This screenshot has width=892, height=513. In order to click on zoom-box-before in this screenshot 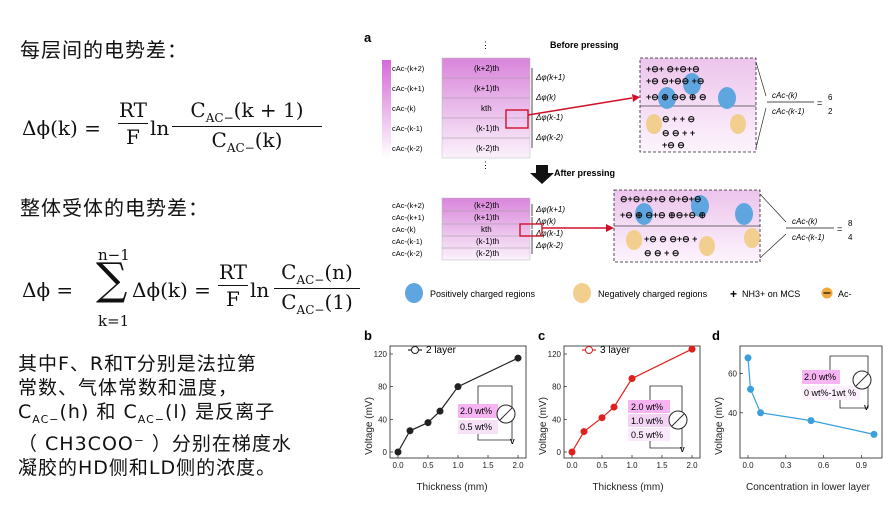, I will do `click(517, 119)`.